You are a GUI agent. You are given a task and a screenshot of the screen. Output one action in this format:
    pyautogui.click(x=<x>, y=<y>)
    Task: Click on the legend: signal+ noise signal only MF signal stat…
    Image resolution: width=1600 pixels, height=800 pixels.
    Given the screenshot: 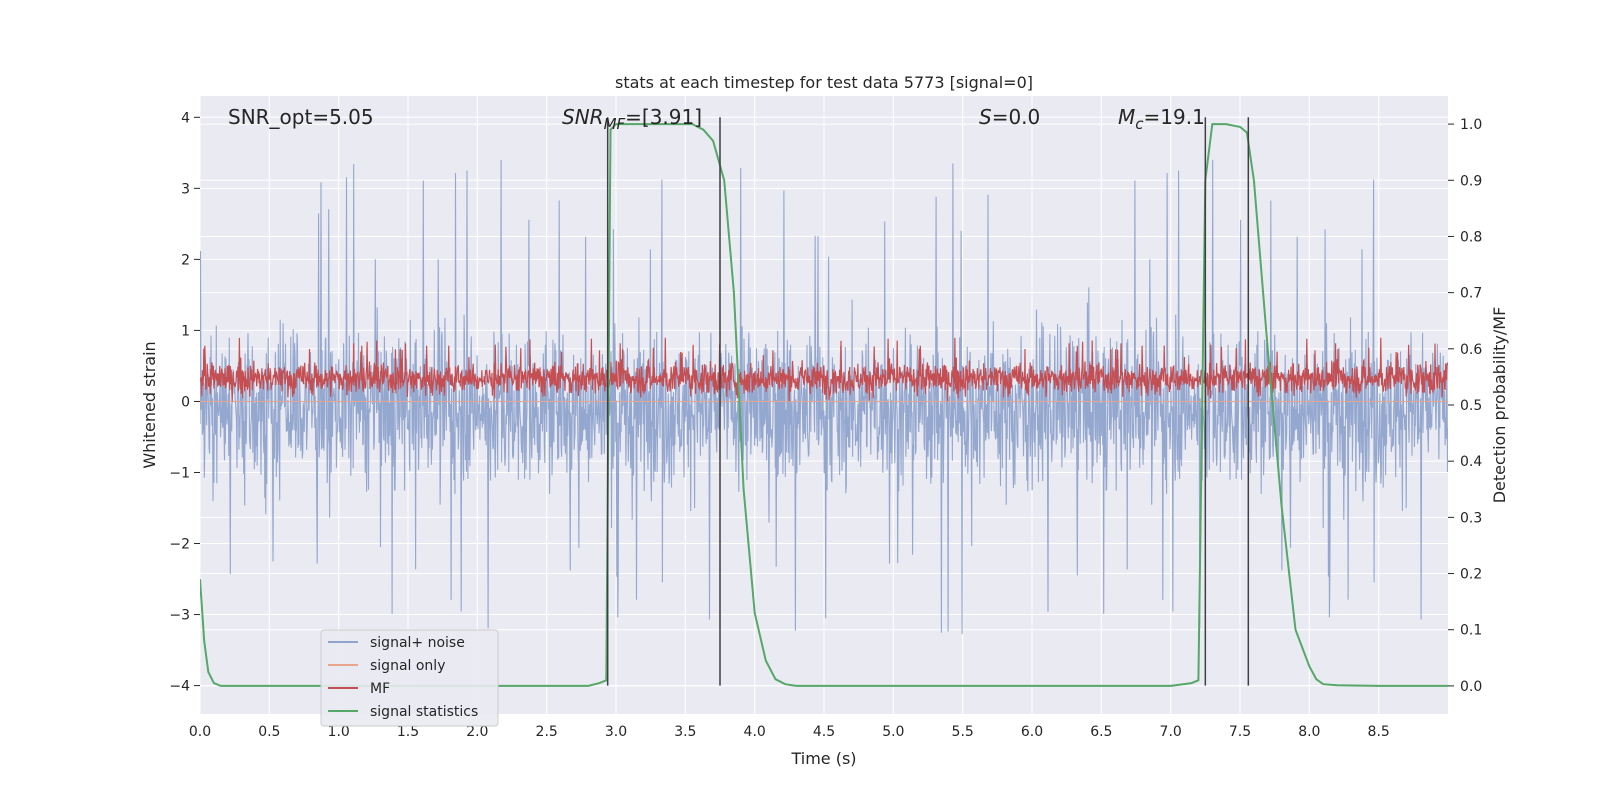 What is the action you would take?
    pyautogui.click(x=409, y=678)
    